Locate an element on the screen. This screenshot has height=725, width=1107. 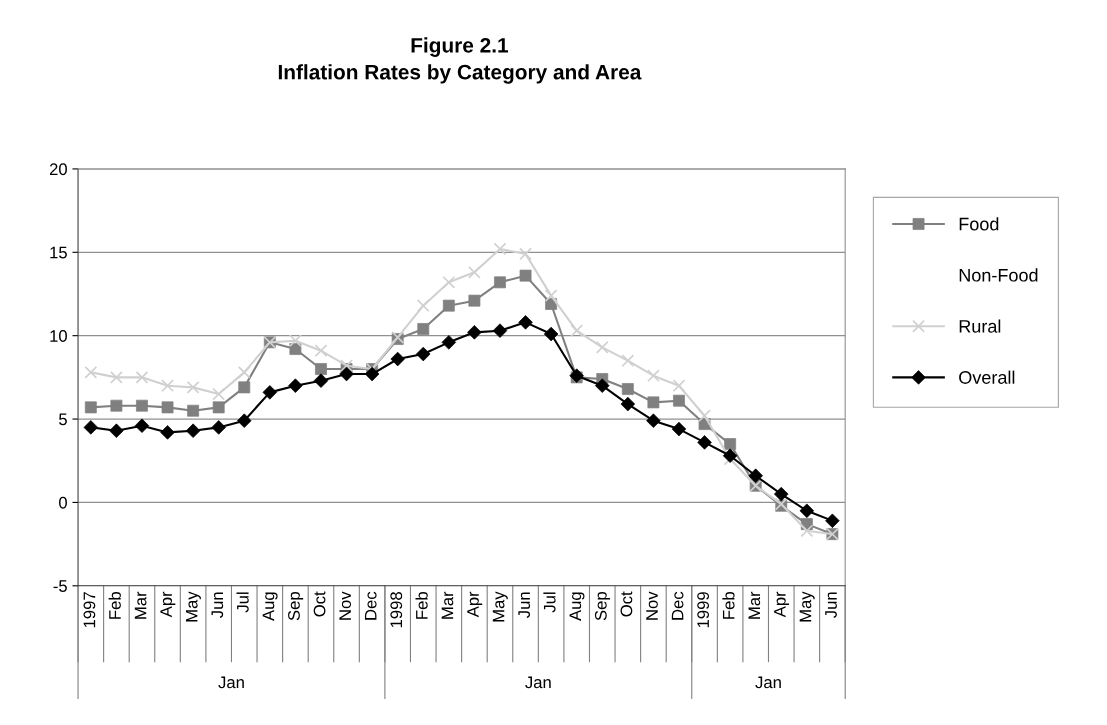
y-tick-label: 5 is located at coordinates (63, 419).